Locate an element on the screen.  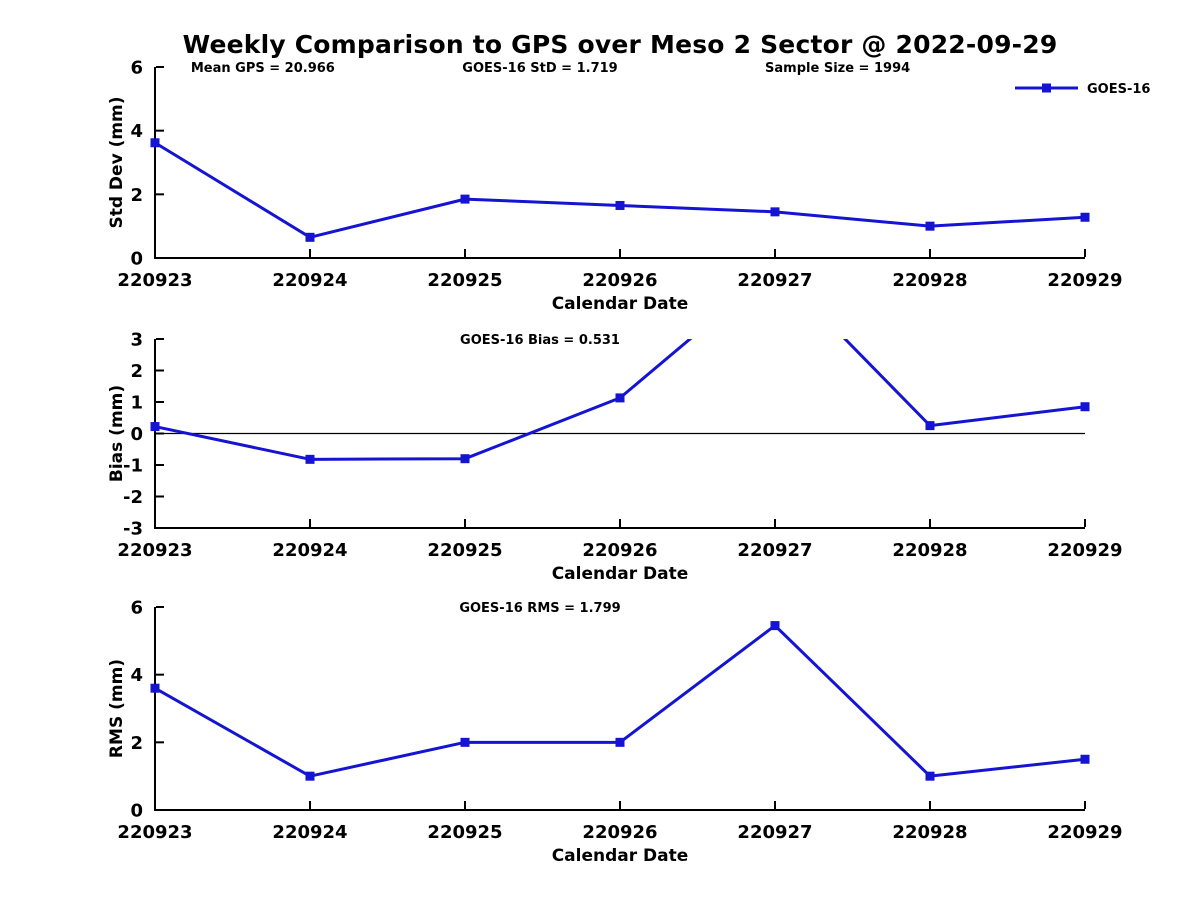
y-axis-label: RMS (mm) is located at coordinates (117, 708).